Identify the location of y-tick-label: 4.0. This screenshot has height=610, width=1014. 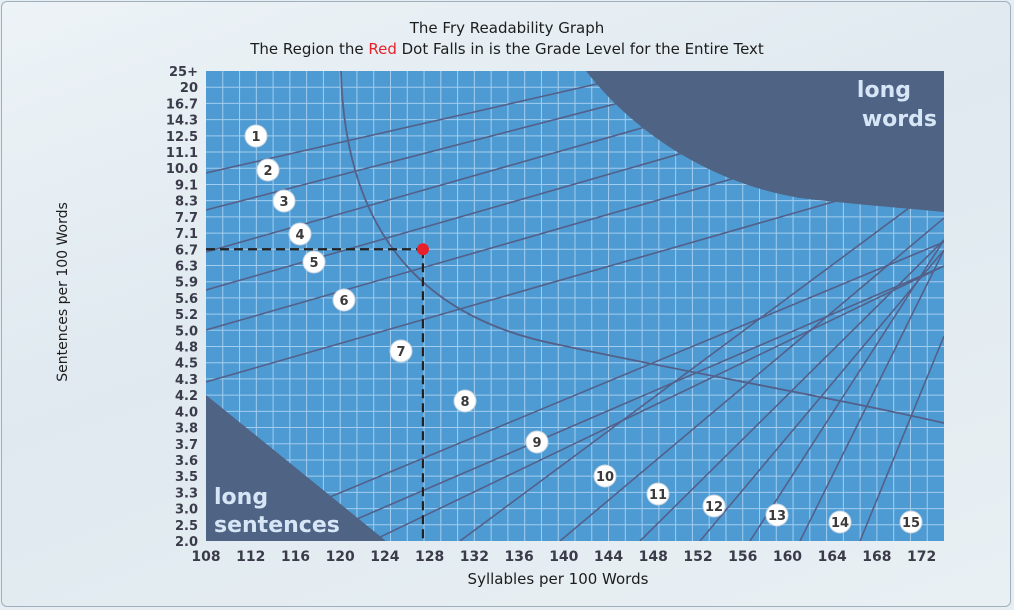
(186, 412).